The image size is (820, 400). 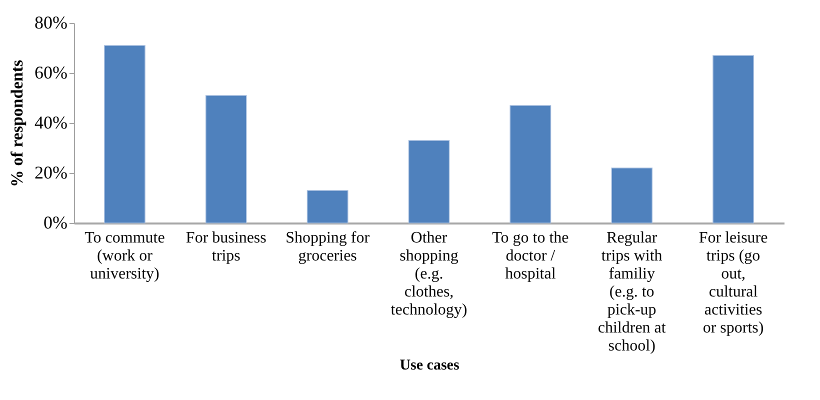 What do you see at coordinates (226, 247) in the screenshot?
I see `x-tick-label: For business trips` at bounding box center [226, 247].